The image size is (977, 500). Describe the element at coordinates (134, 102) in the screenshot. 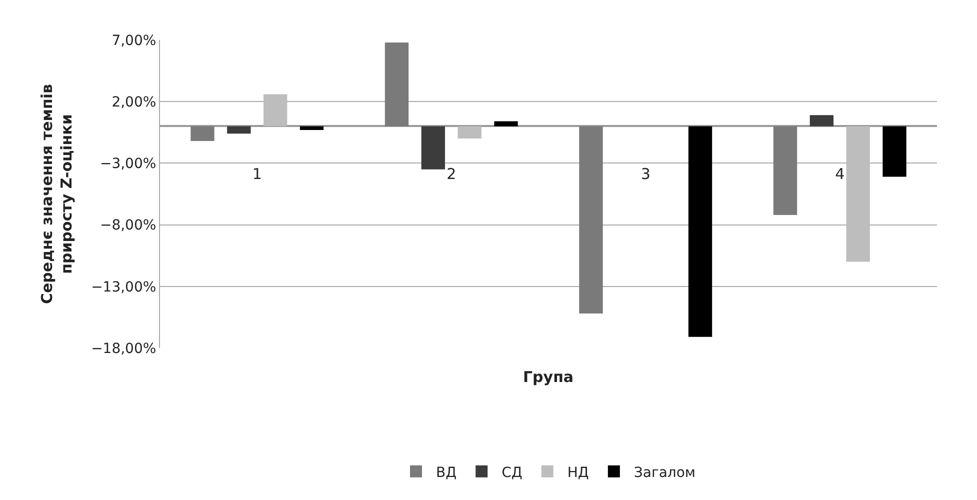

I see `y-tick-label: 2,00%` at that location.